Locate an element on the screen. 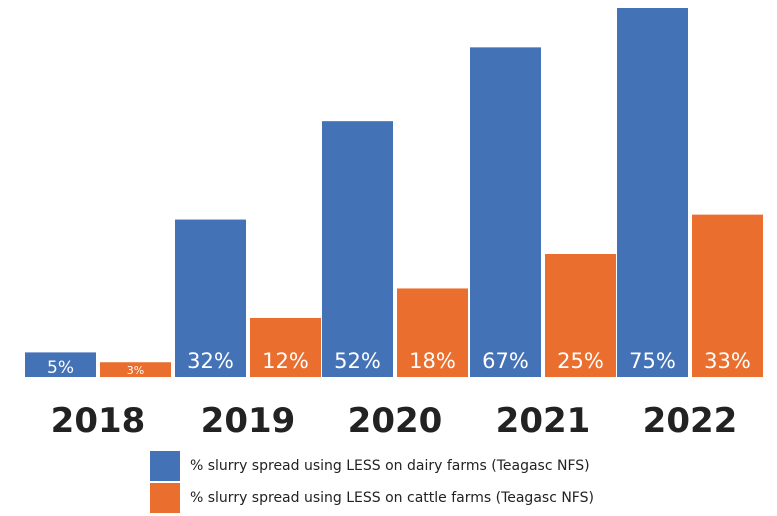 This screenshot has width=777, height=516. data-label-dairy-2021: 67% is located at coordinates (505, 361).